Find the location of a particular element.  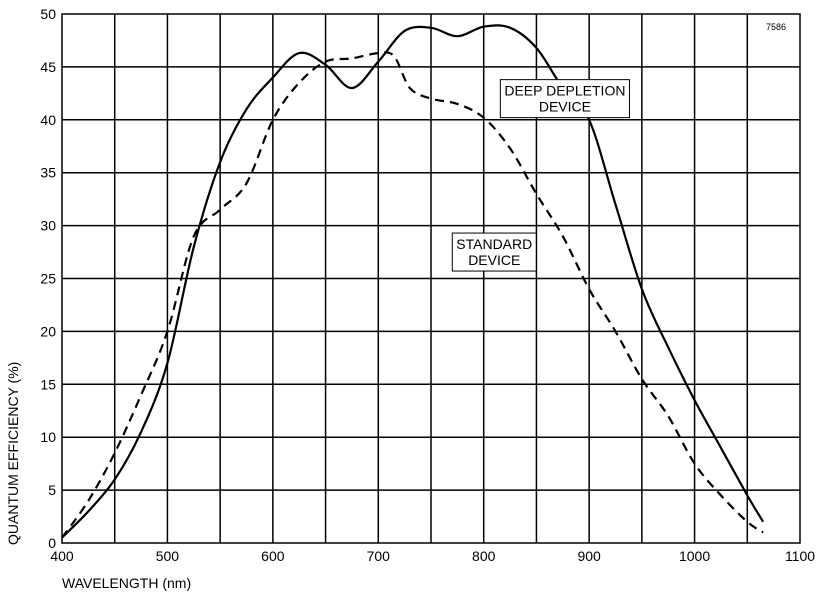

x-tick-label: 600 is located at coordinates (273, 556).